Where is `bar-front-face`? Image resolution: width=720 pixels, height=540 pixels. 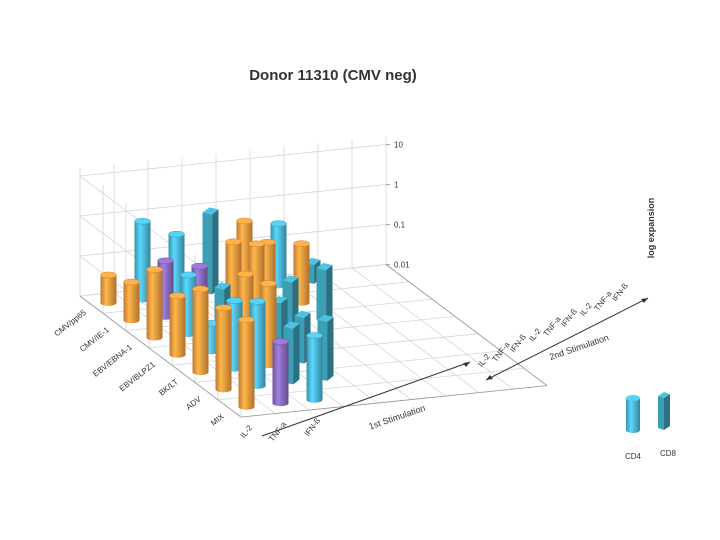
bar-front-face is located at coordinates (321, 294).